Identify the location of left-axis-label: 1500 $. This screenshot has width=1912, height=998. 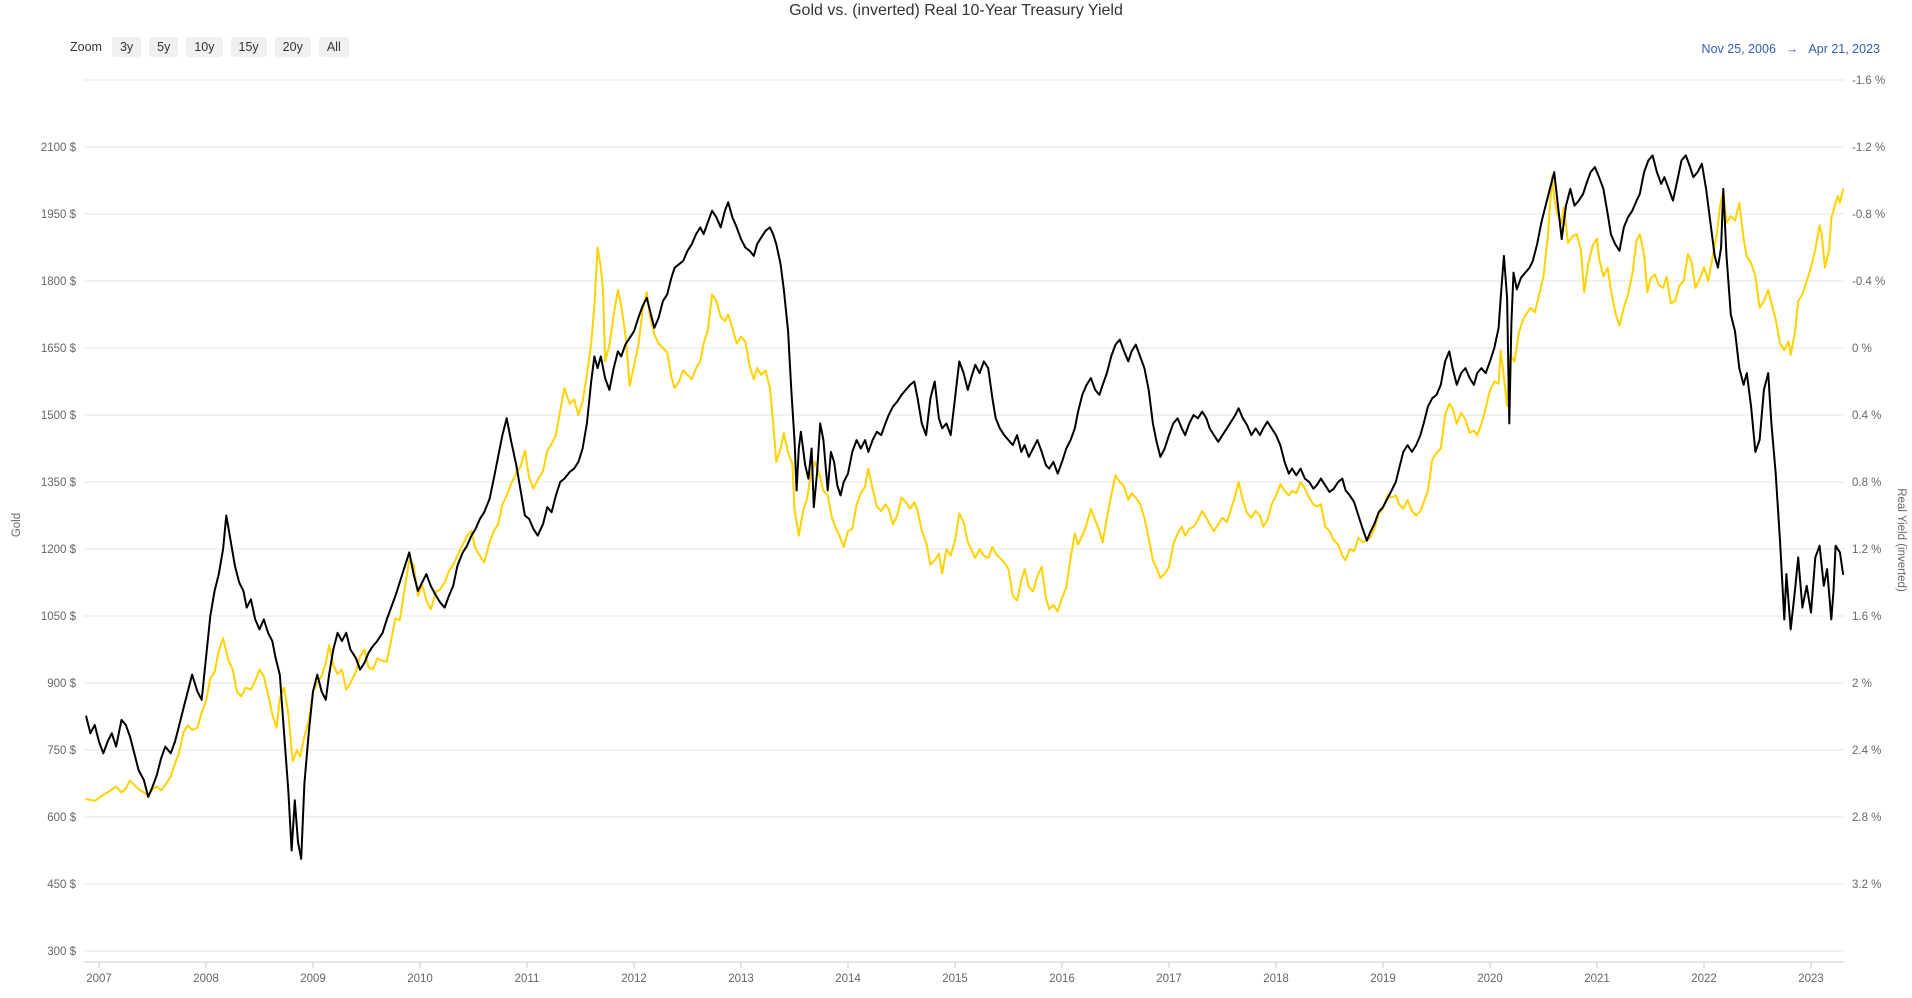
(59, 416).